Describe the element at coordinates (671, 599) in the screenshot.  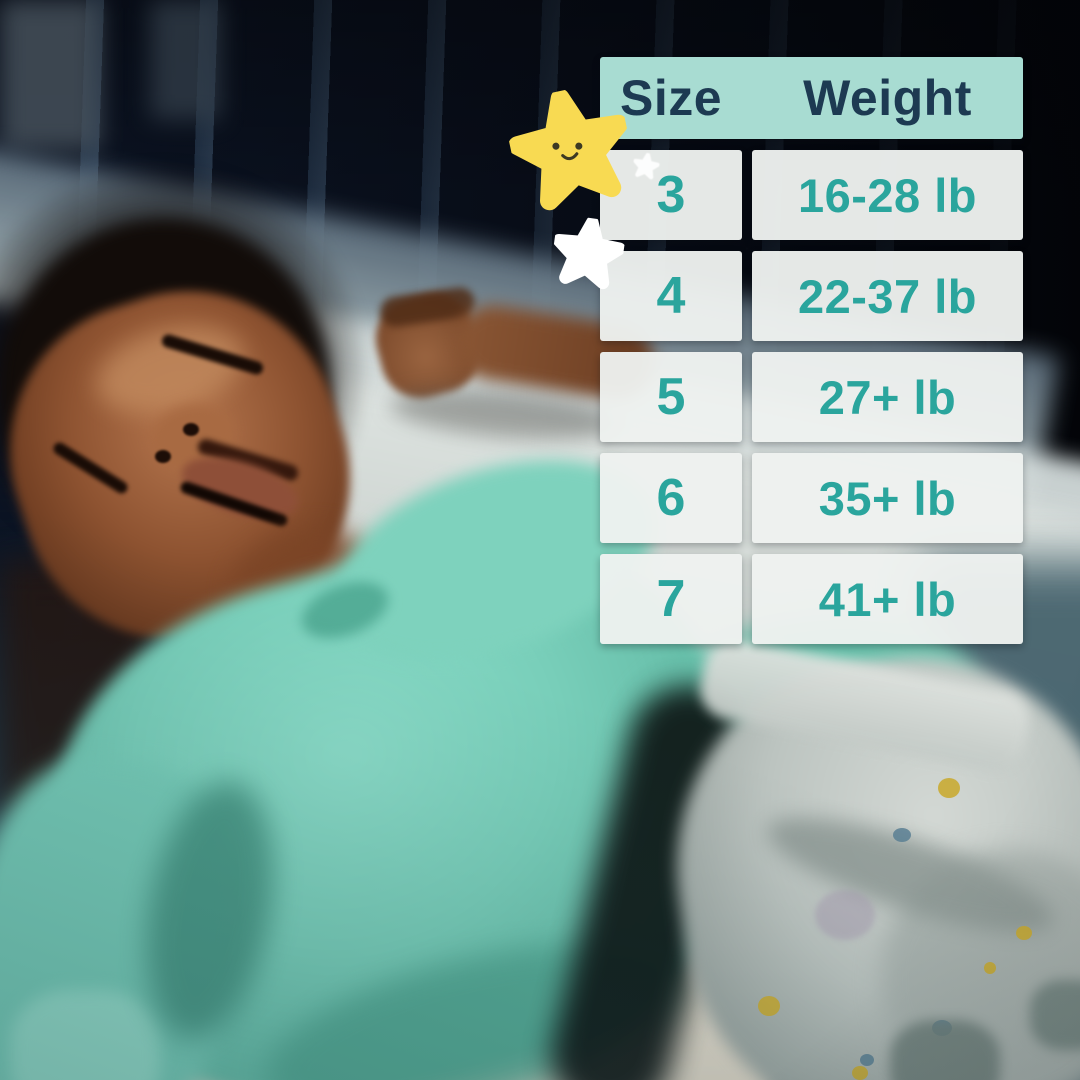
I see `table-row-size: 7` at that location.